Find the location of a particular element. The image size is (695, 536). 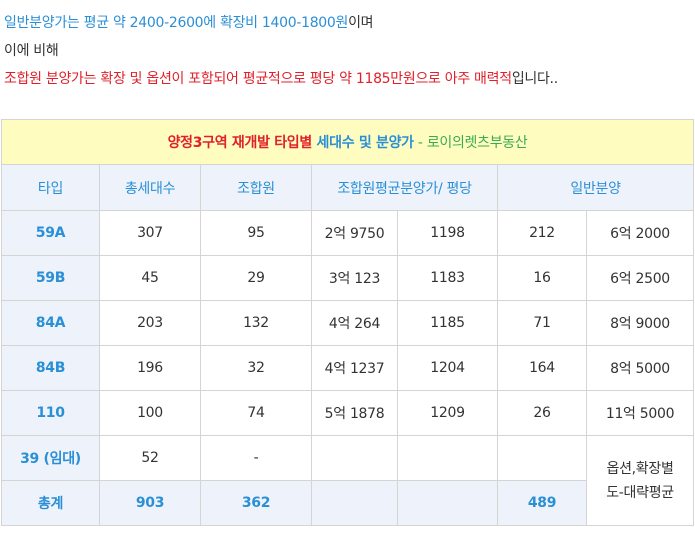

table-row: 84B 196 32 4억 1237 1204 164 8억 5000 is located at coordinates (348, 368).